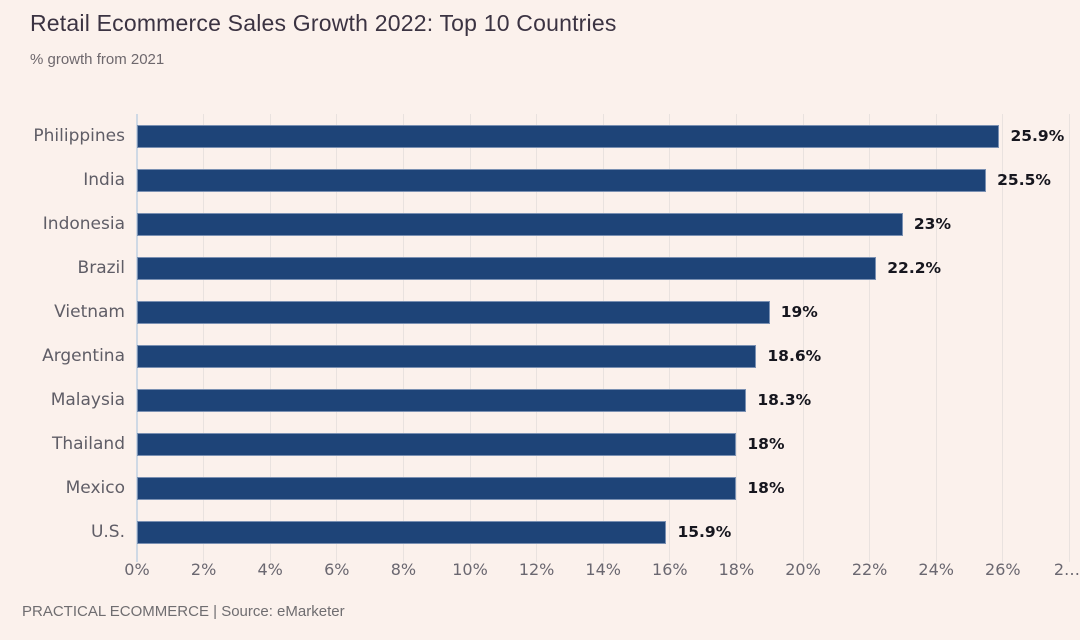  Describe the element at coordinates (470, 569) in the screenshot. I see `x-tick-label: 10%` at that location.